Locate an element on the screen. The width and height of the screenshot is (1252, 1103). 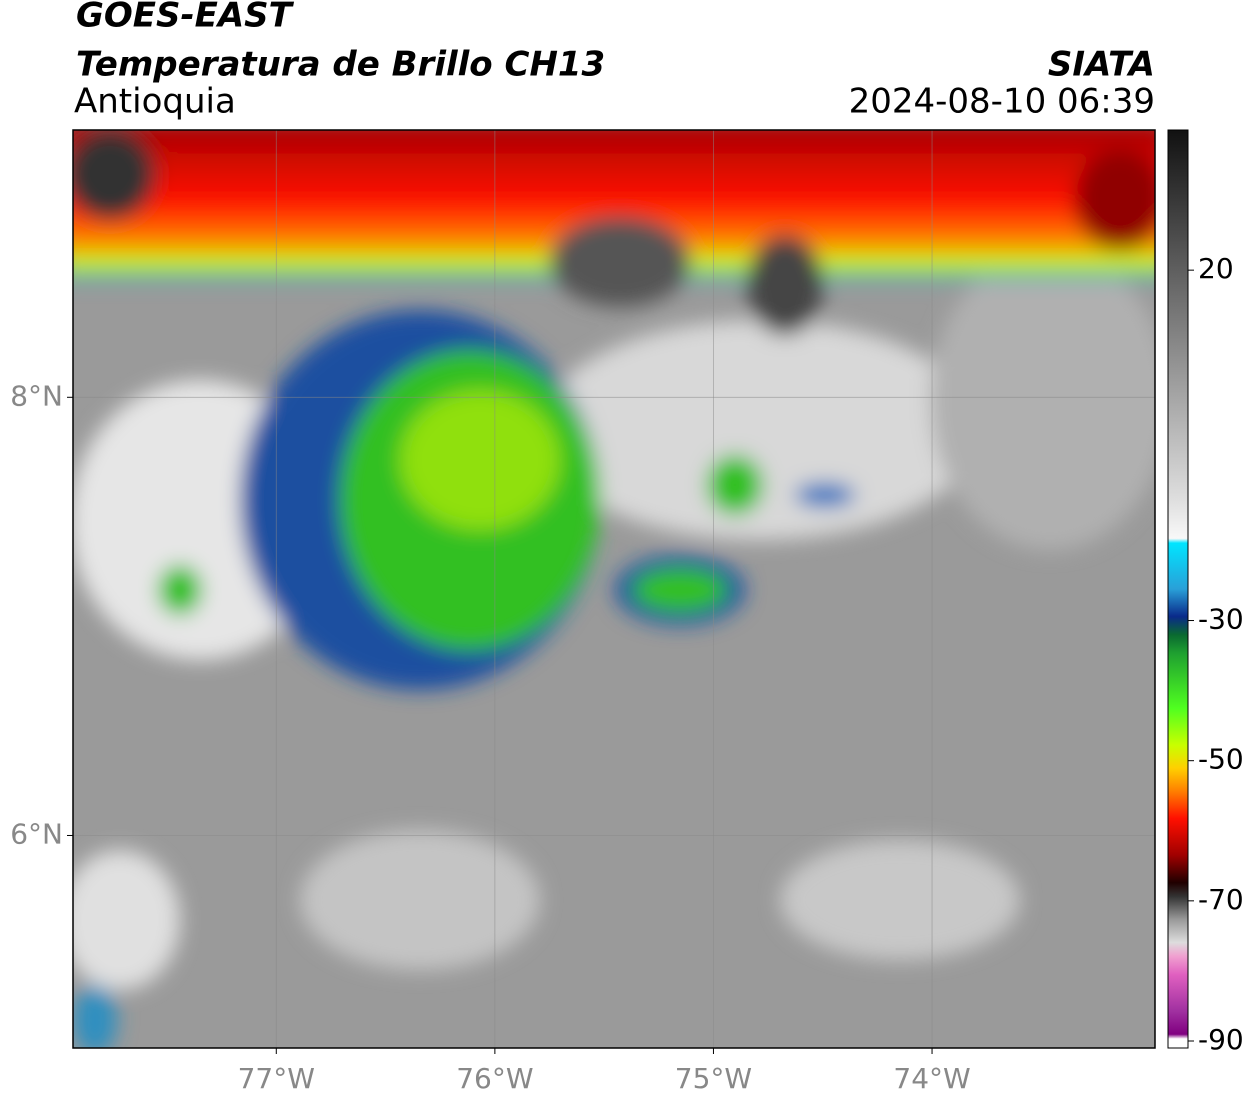
colorbar-tick-label: -30 is located at coordinates (1221, 619).